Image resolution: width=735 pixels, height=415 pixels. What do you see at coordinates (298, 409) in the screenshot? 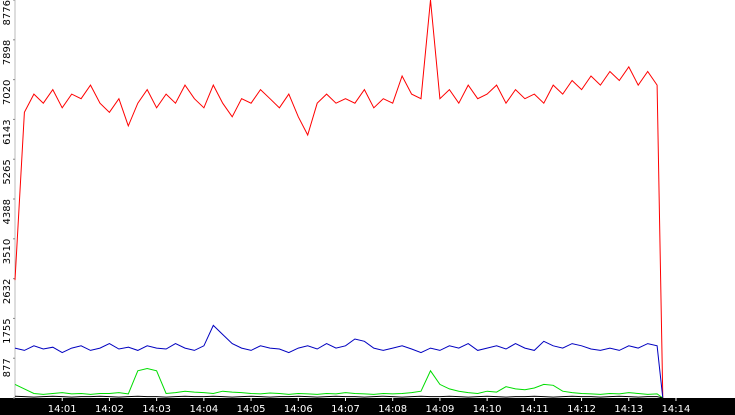
I see `x-tick-label: 14:06` at bounding box center [298, 409].